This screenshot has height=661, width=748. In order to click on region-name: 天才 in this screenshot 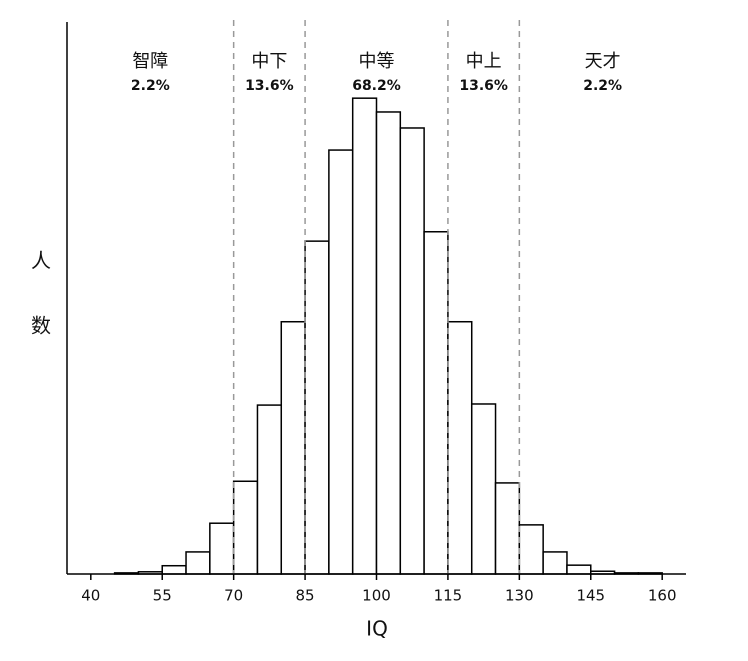, I will do `click(603, 61)`.